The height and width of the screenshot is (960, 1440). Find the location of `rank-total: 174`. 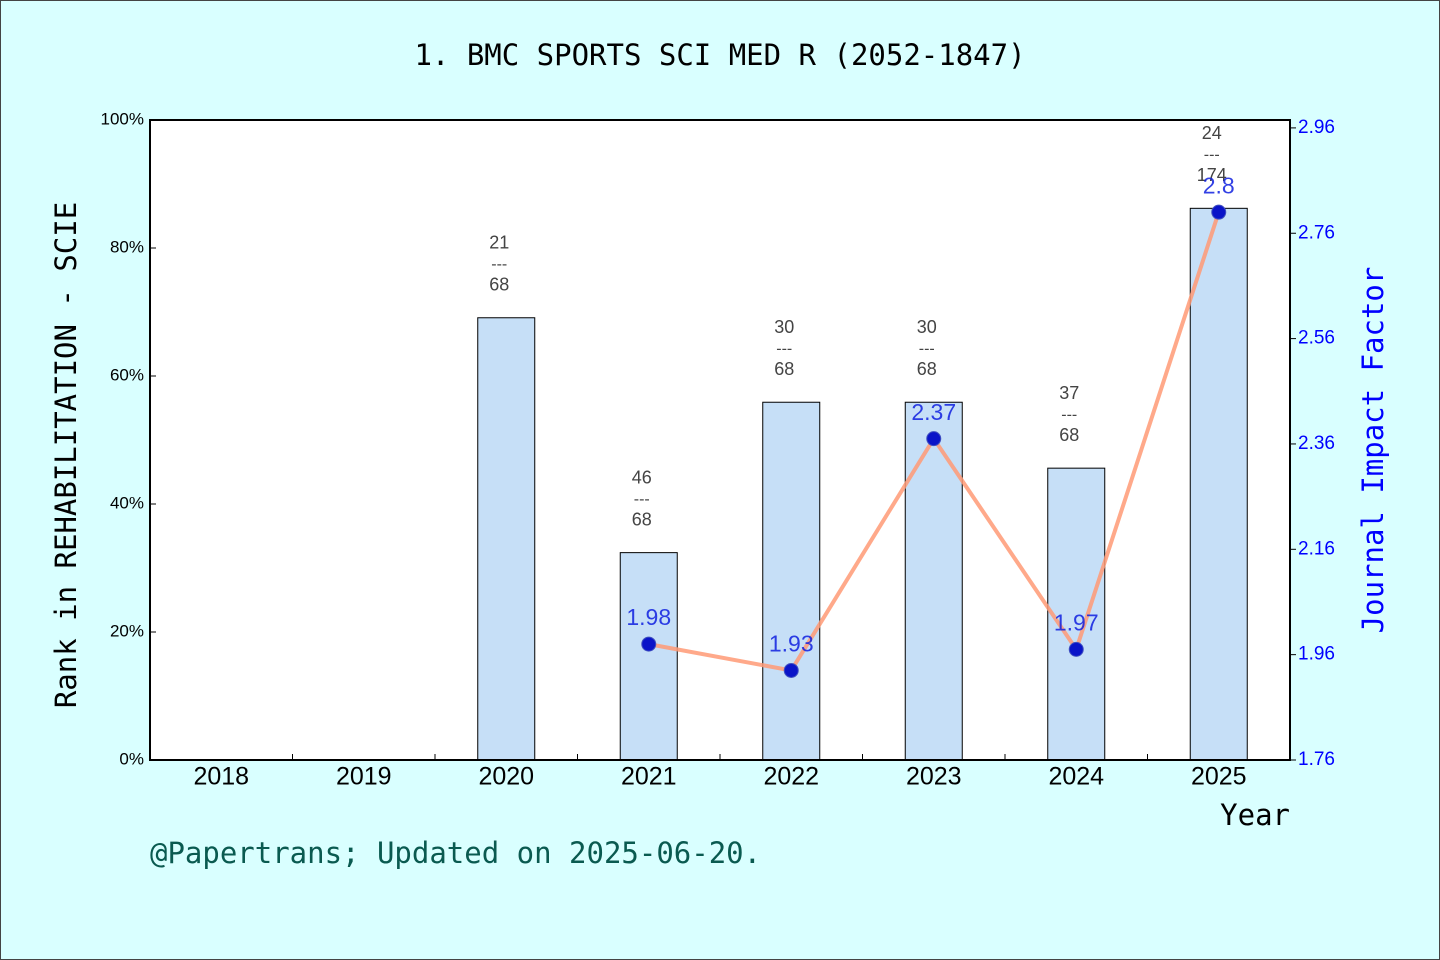

rank-total: 174 is located at coordinates (1212, 175).